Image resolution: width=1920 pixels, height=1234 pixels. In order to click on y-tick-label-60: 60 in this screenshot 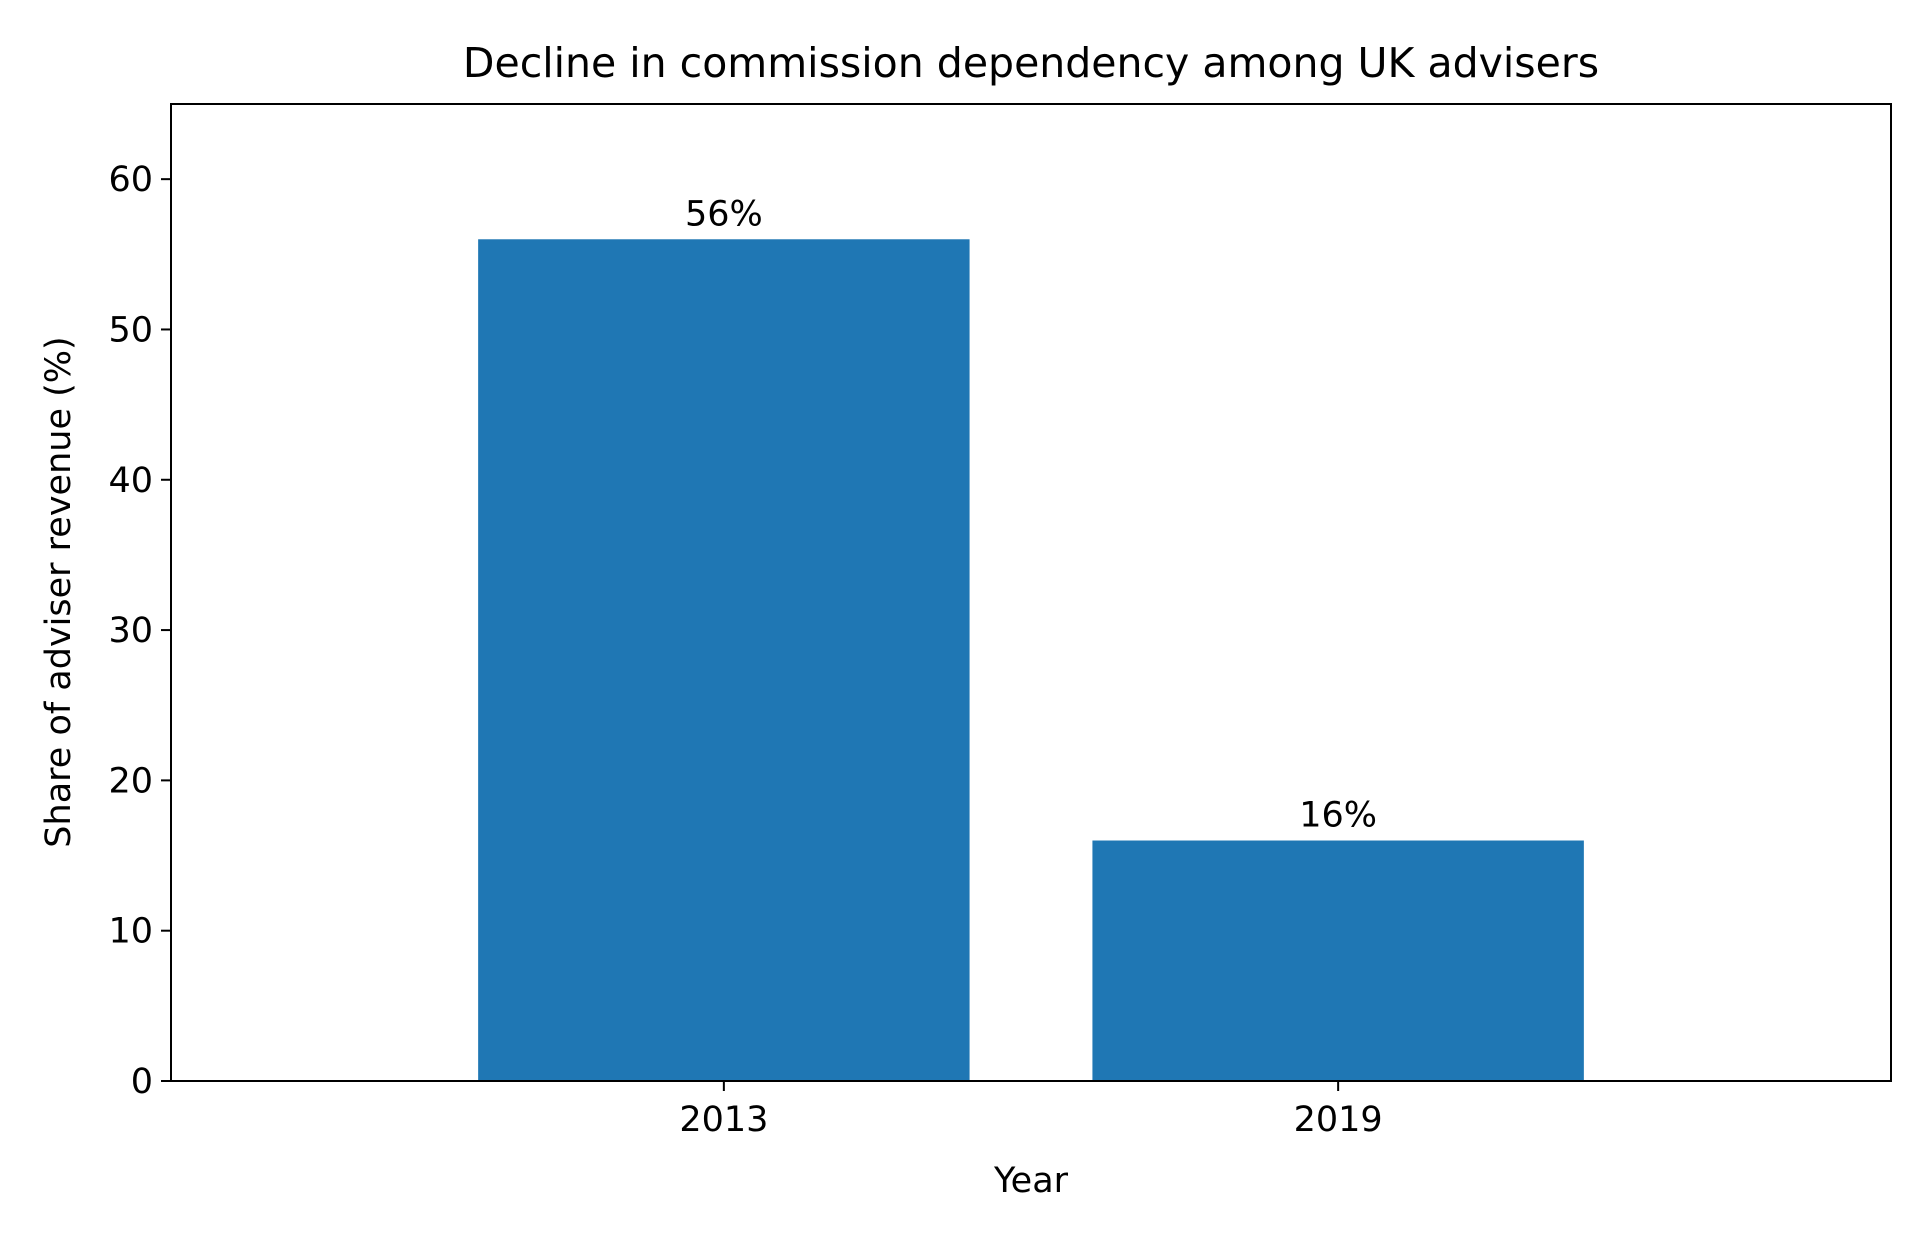, I will do `click(130, 180)`.